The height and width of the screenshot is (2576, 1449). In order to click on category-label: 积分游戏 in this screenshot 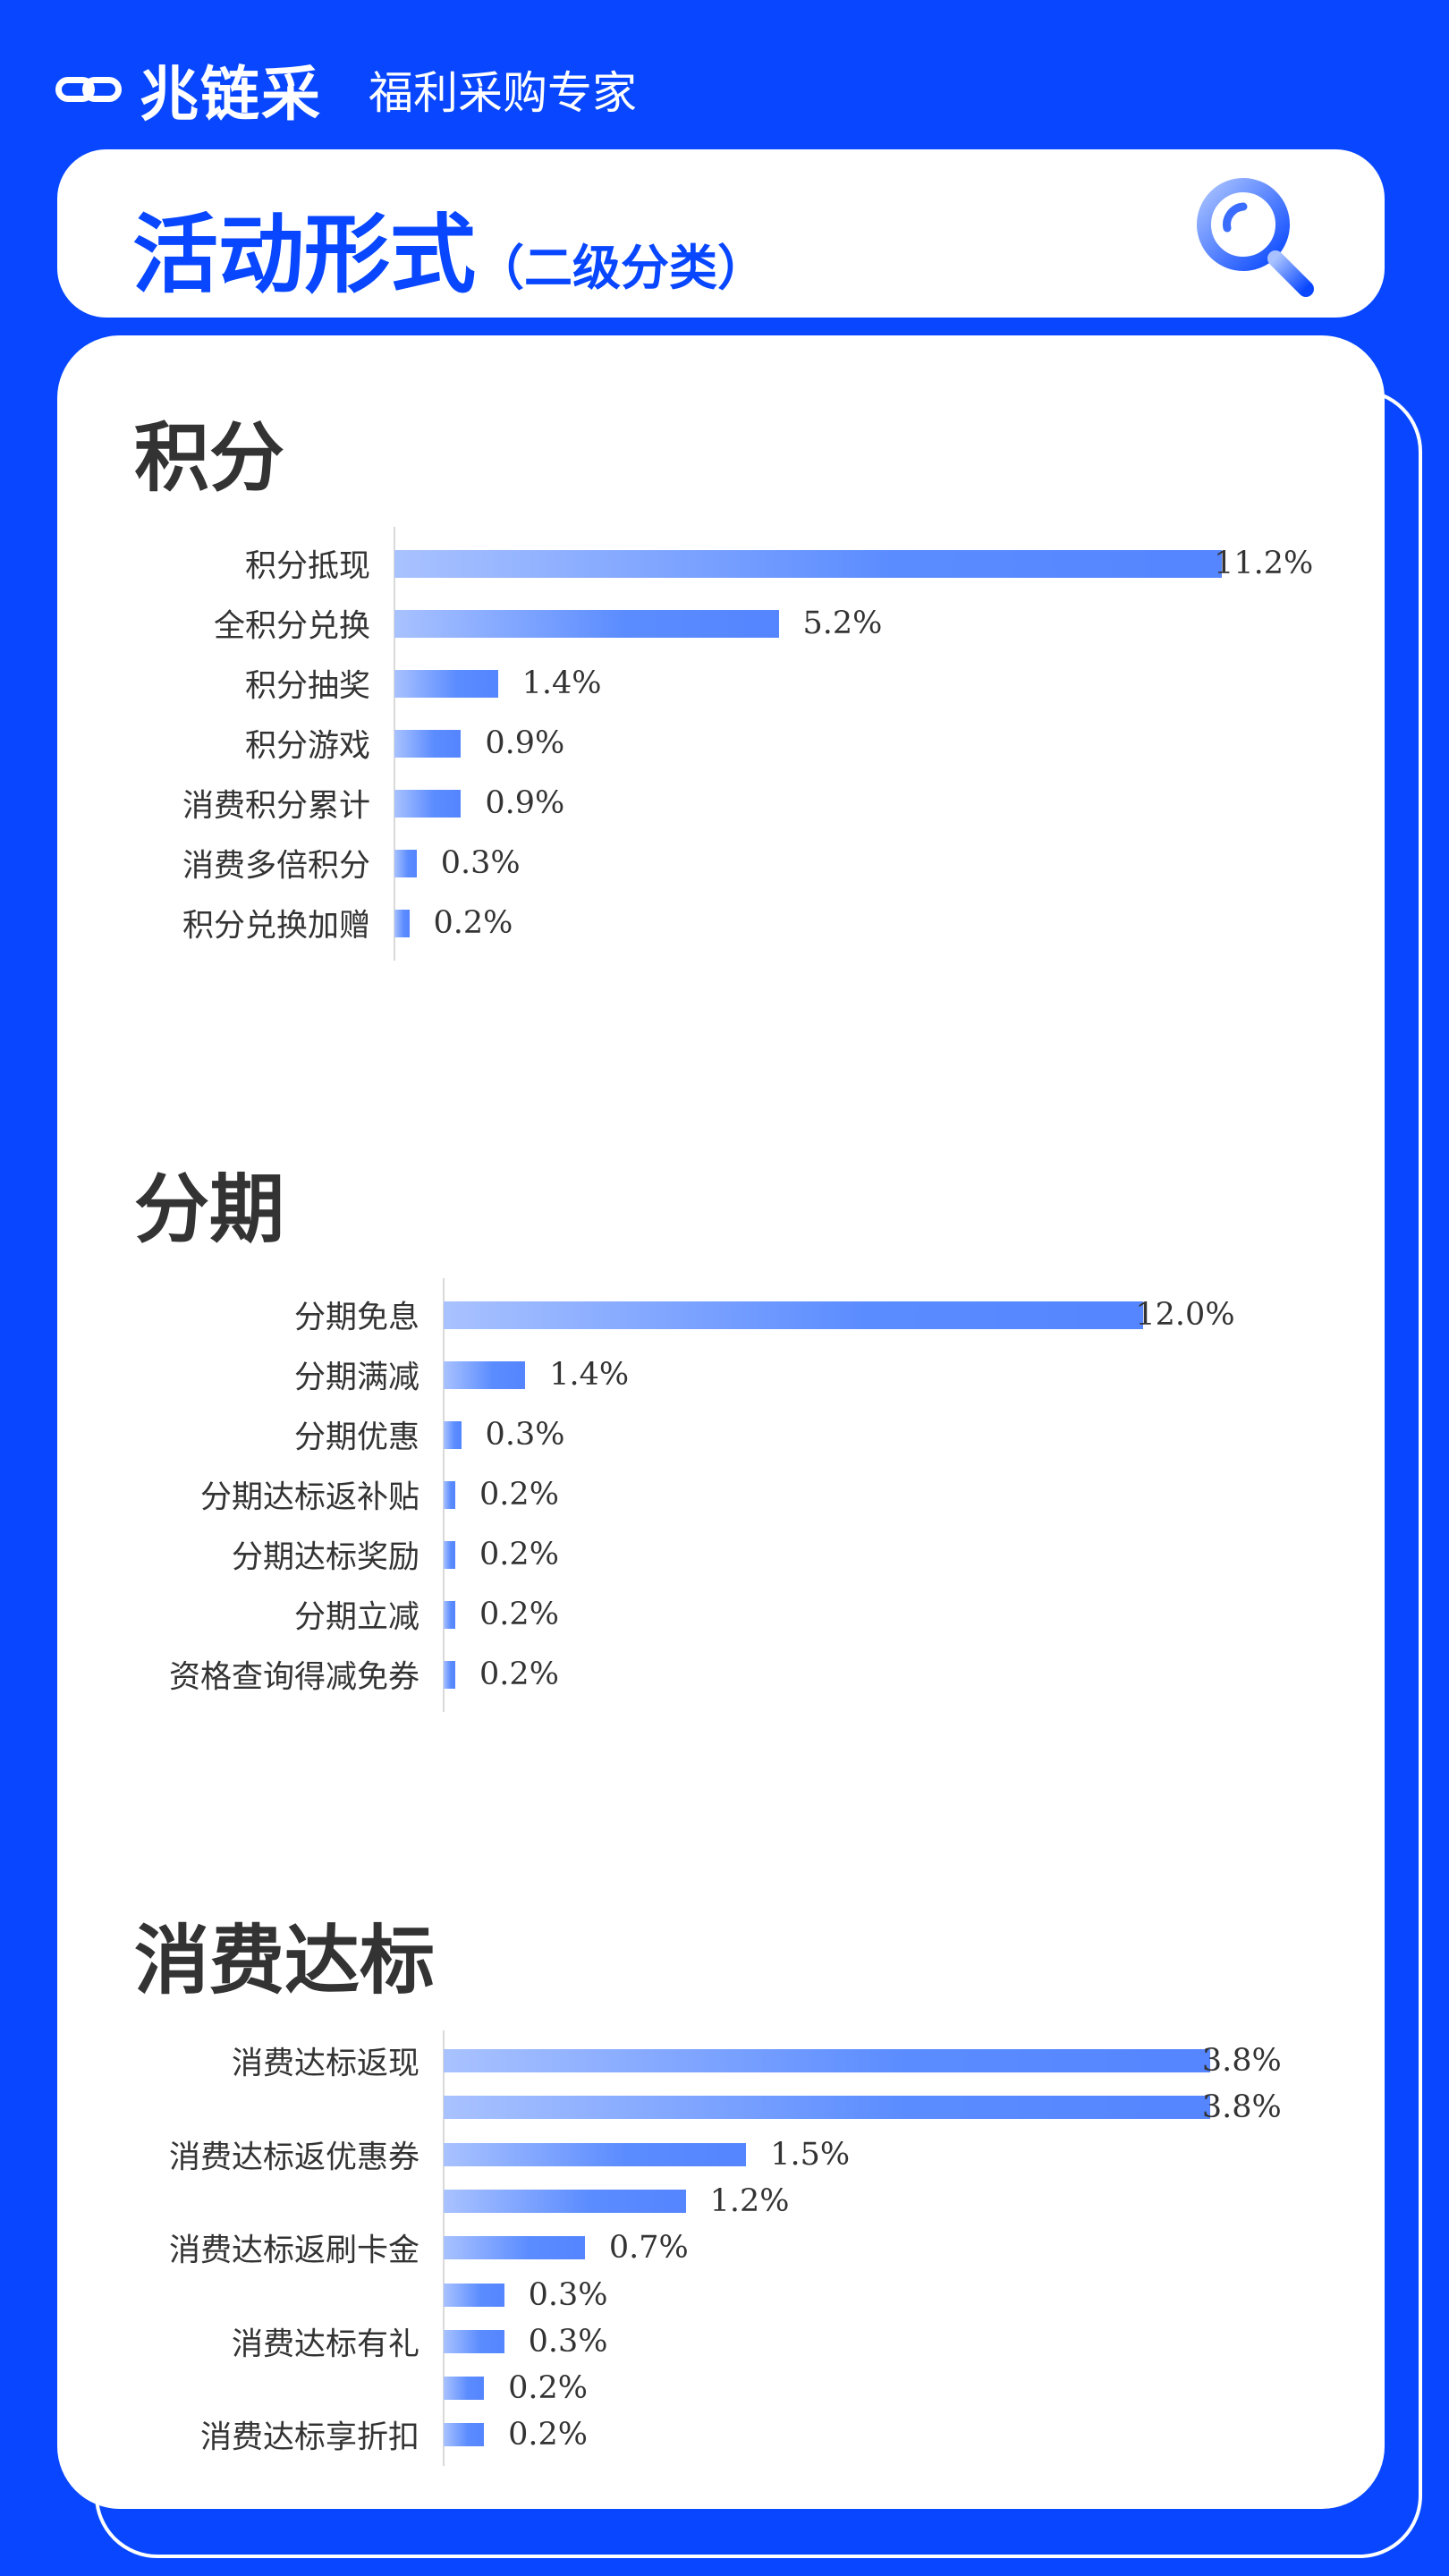, I will do `click(307, 746)`.